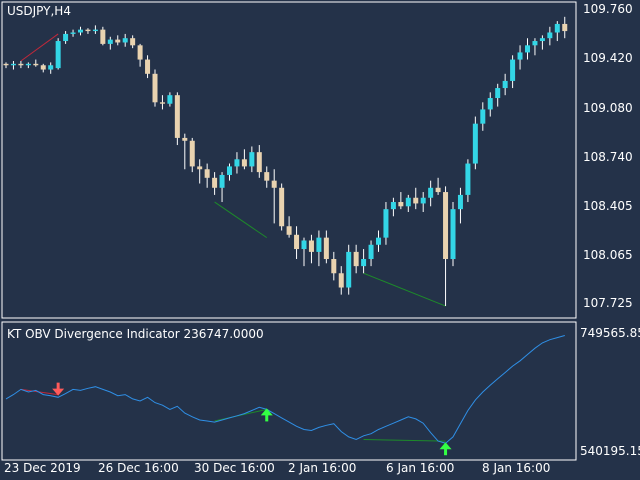 This screenshot has width=640, height=480. I want to click on time-label-6: 8 Jan 16:00, so click(516, 468).